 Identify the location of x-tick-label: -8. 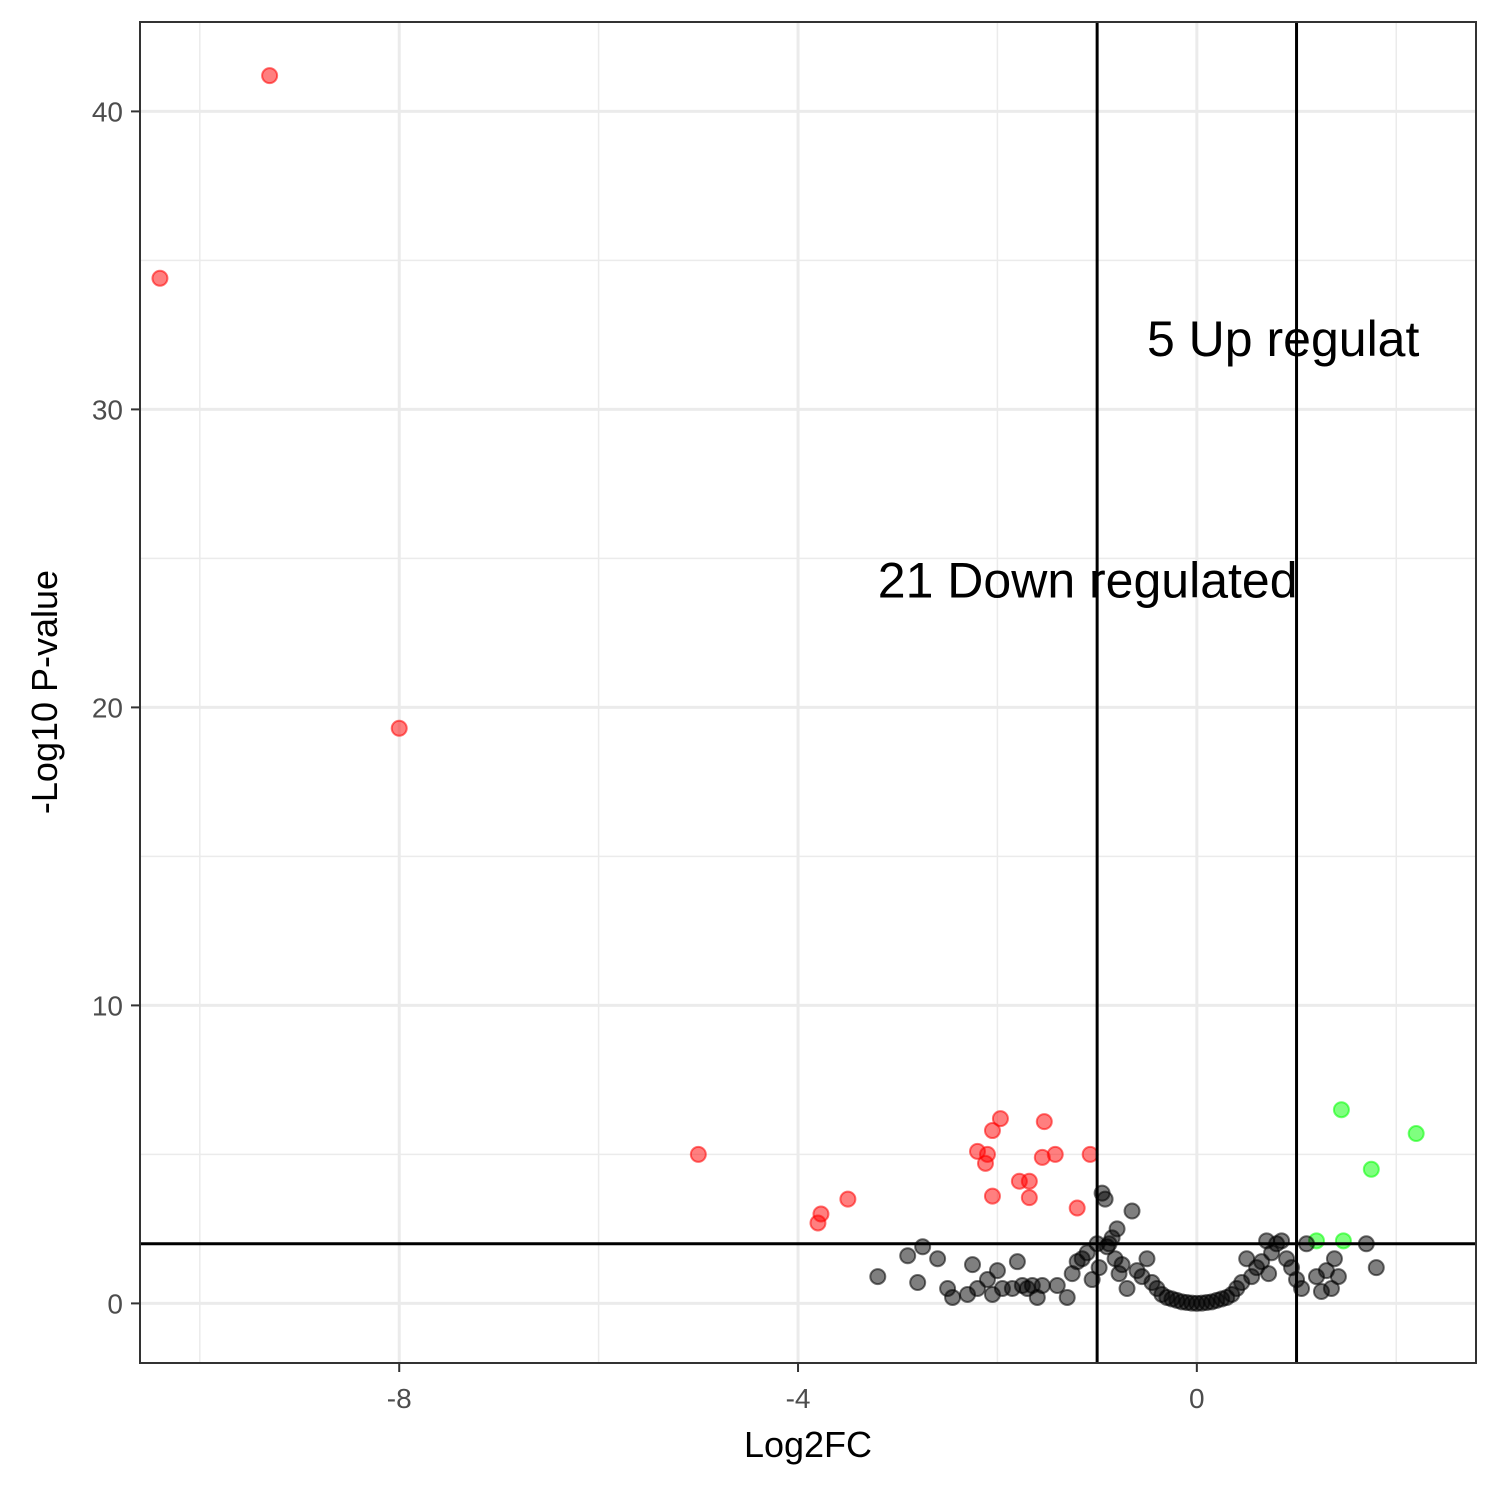
(399, 1398).